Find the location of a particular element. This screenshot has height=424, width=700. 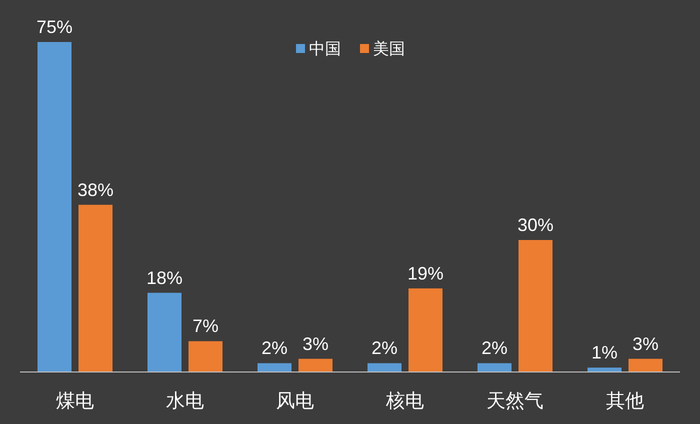

data-label: 19% is located at coordinates (425, 273).